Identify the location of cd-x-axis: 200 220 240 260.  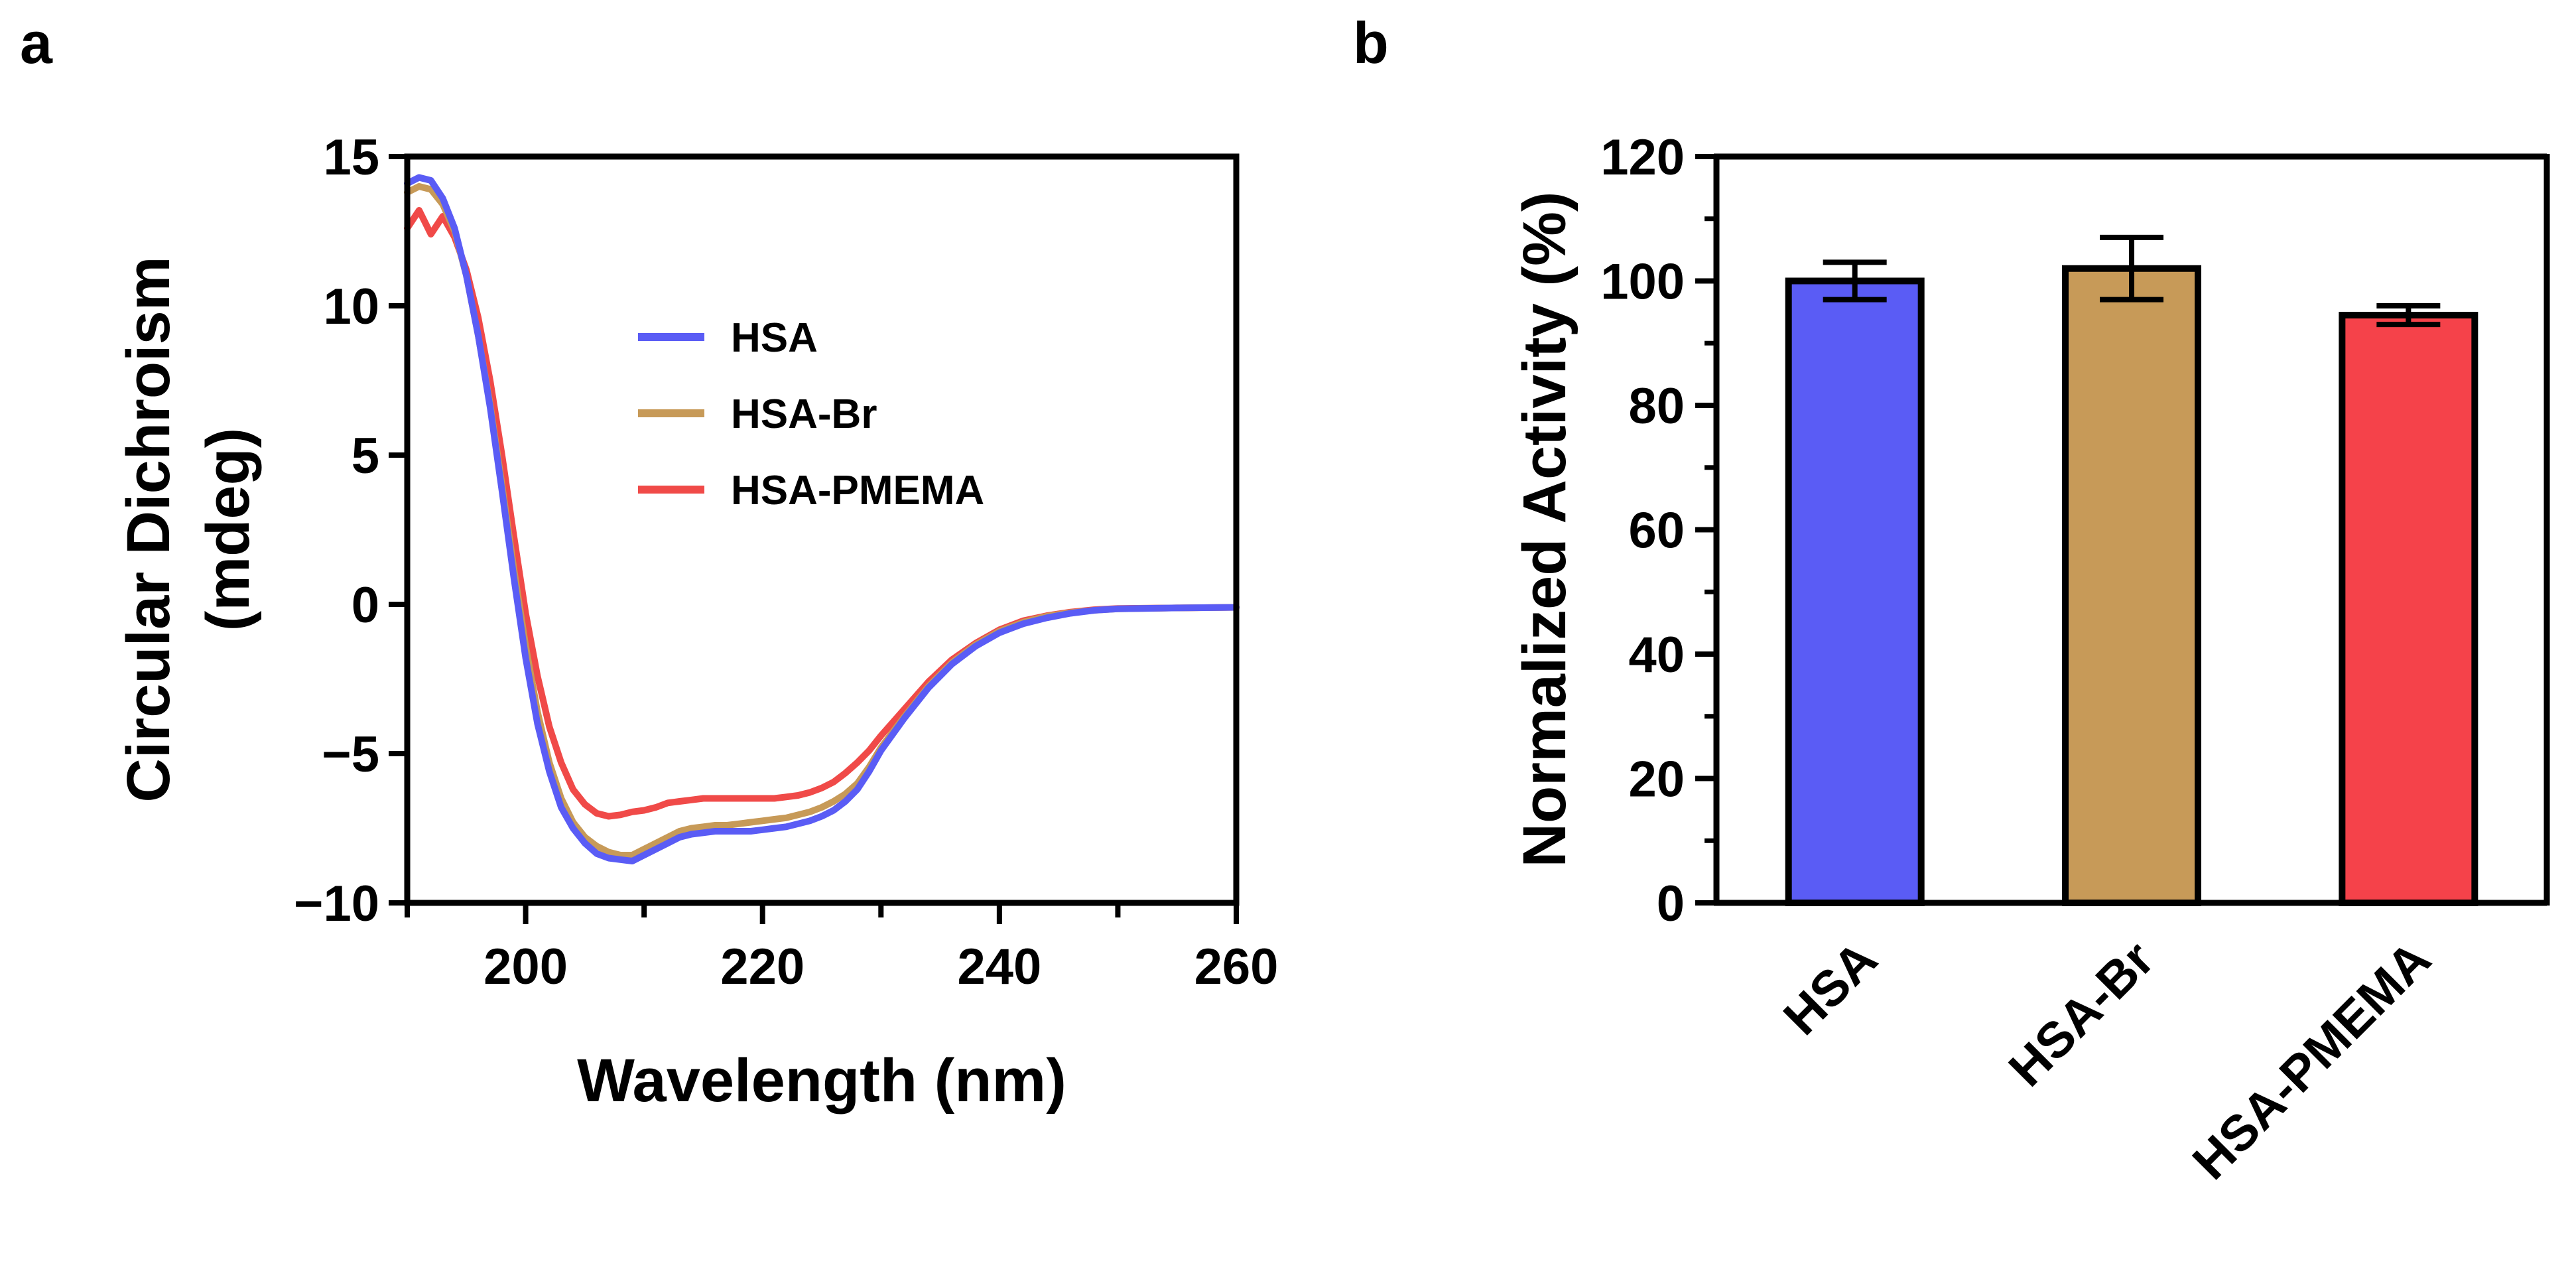
(842, 949).